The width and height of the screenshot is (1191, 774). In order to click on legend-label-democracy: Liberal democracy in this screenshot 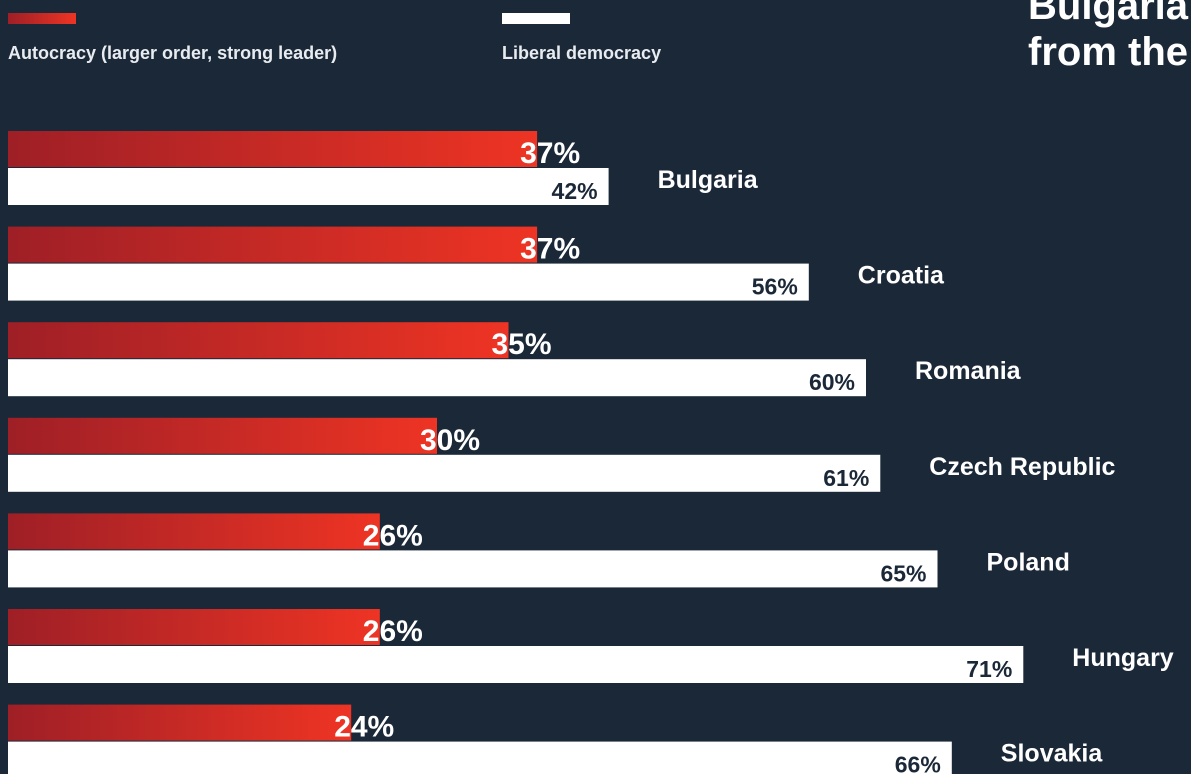, I will do `click(582, 53)`.